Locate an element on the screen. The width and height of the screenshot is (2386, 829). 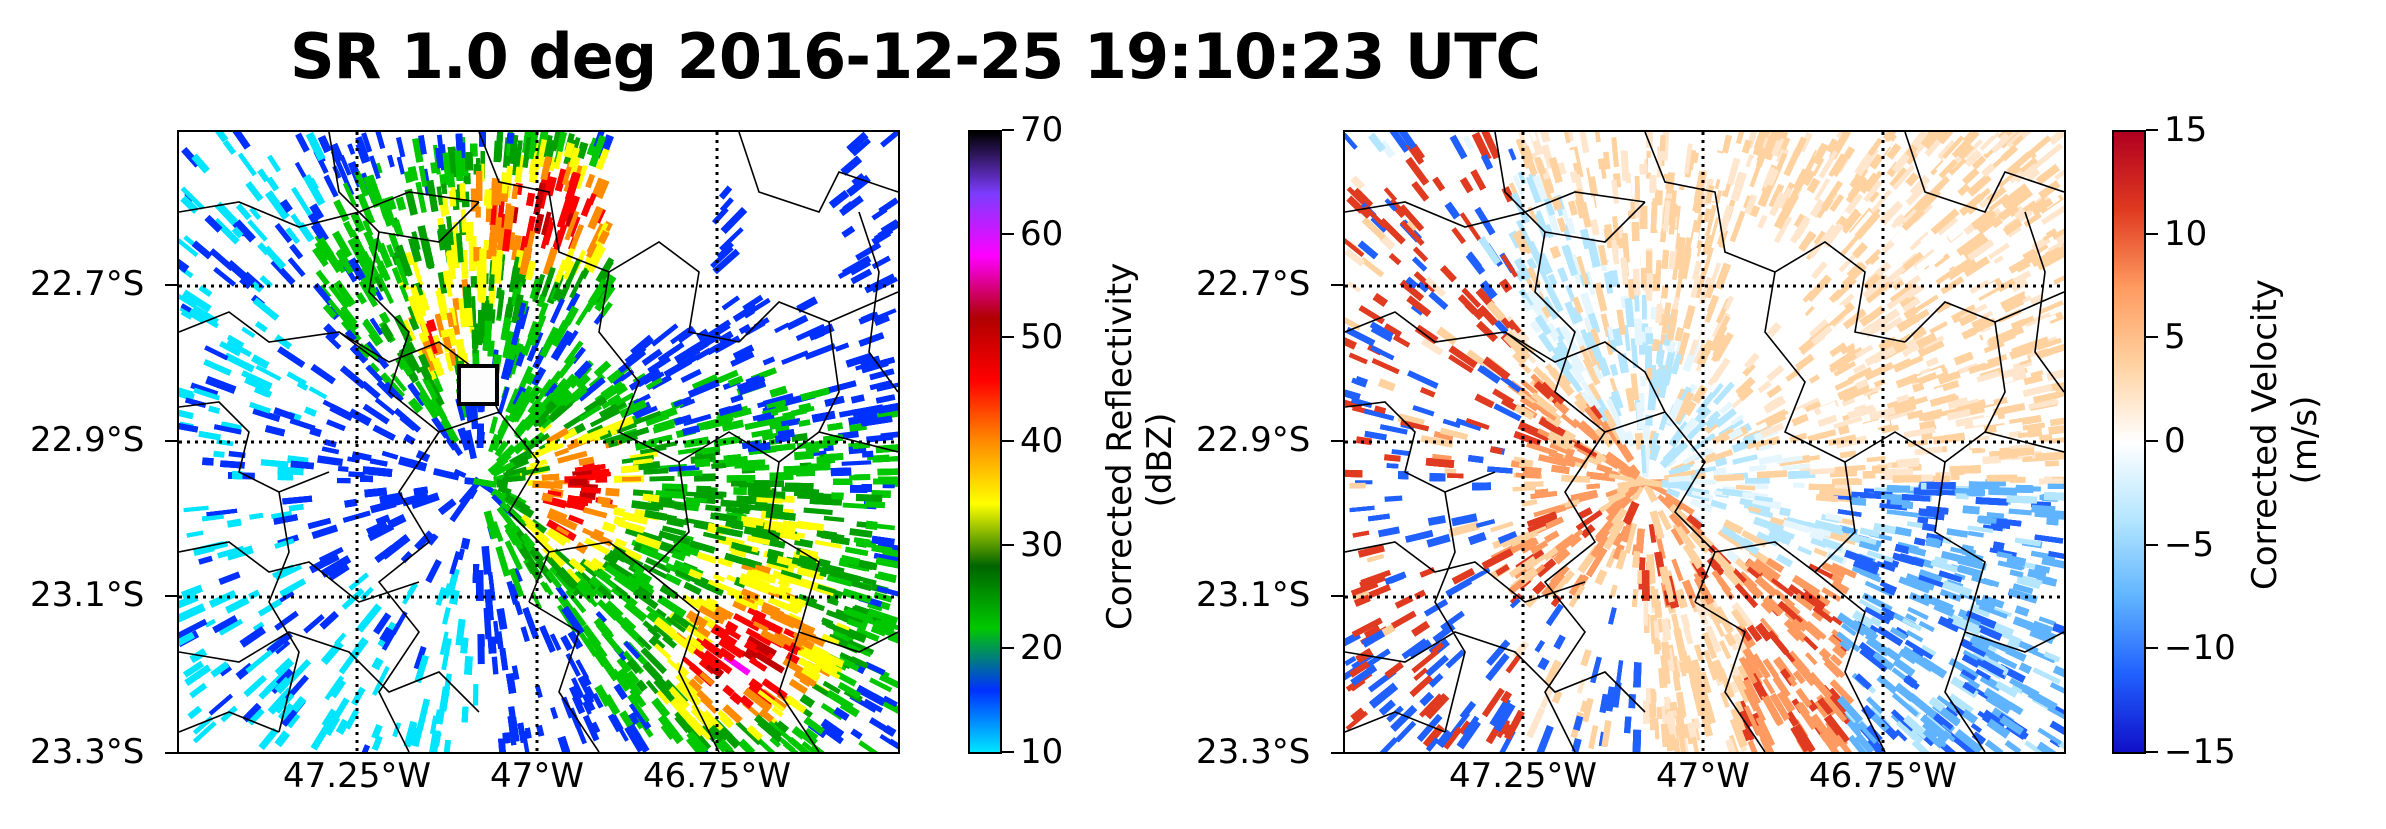
colorbar-tick-label: 50 is located at coordinates (1042, 337).